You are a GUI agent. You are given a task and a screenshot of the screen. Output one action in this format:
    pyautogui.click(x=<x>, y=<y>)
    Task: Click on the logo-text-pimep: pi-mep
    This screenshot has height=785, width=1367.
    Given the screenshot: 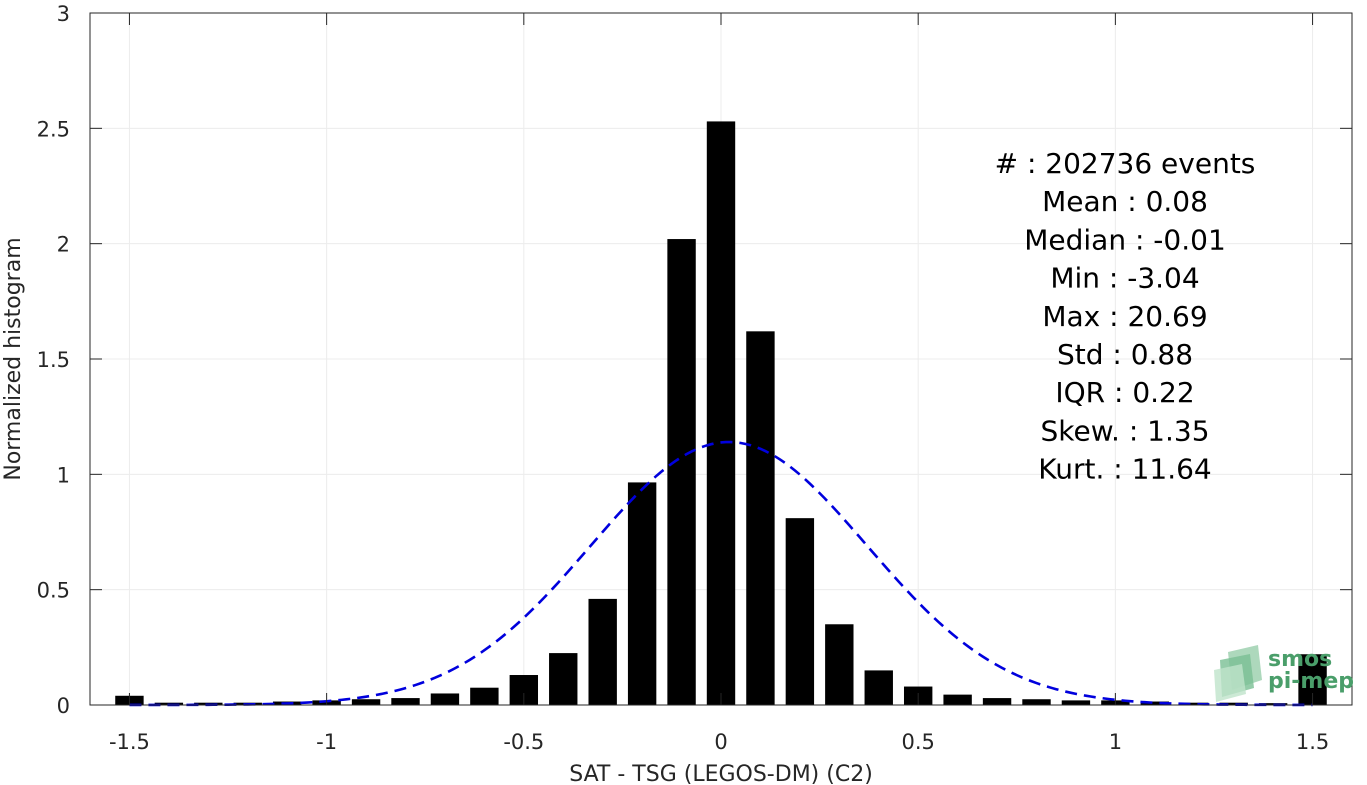 What is the action you would take?
    pyautogui.click(x=1311, y=681)
    